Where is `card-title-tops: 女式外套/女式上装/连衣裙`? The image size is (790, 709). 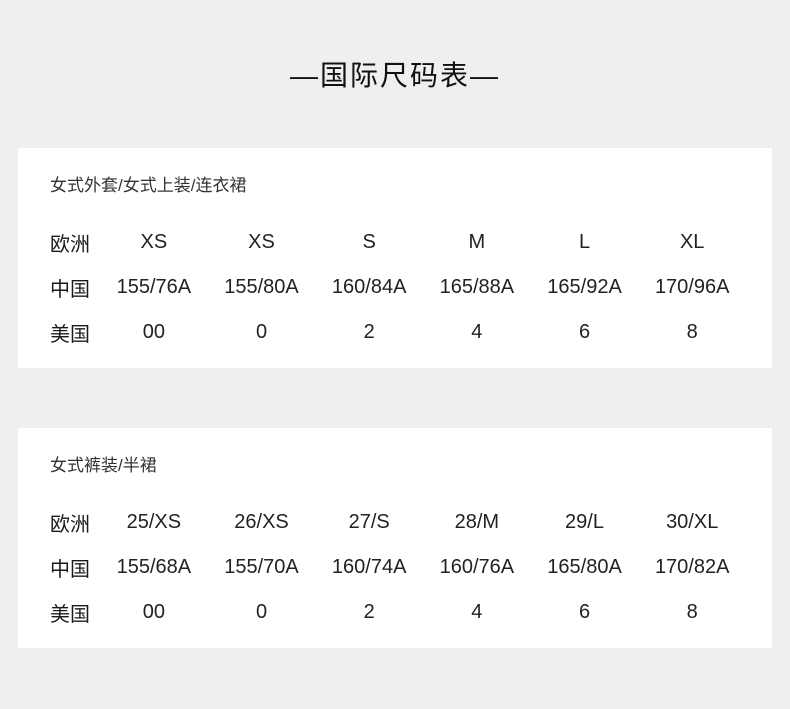
card-title-tops: 女式外套/女式上装/连衣裙 is located at coordinates (148, 185).